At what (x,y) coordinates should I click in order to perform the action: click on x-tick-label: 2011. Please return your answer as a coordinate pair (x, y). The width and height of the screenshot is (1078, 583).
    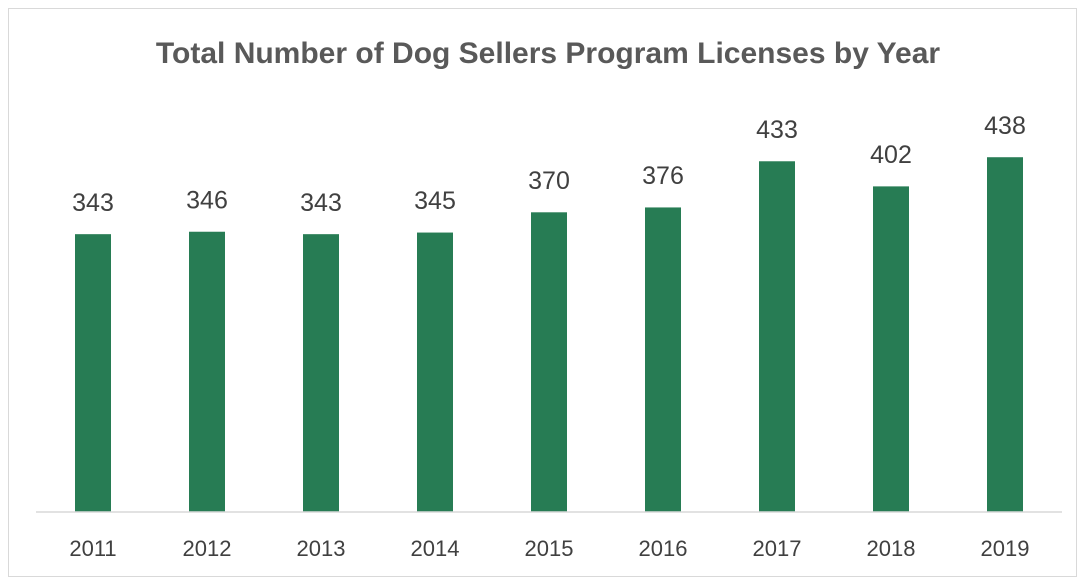
    Looking at the image, I should click on (92, 548).